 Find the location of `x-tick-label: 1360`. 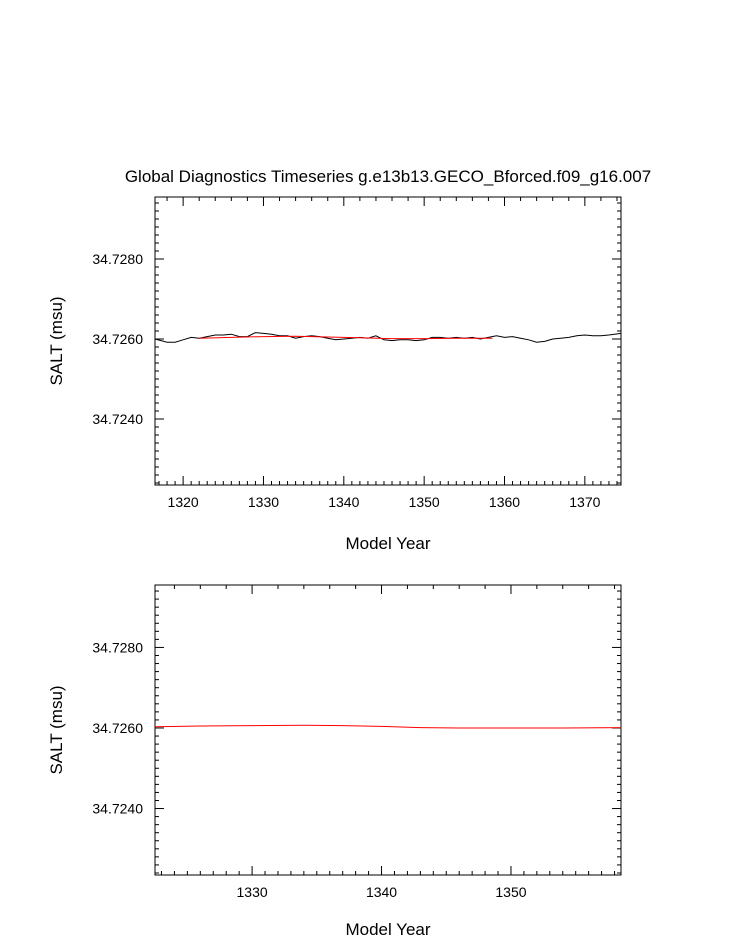

x-tick-label: 1360 is located at coordinates (504, 502).